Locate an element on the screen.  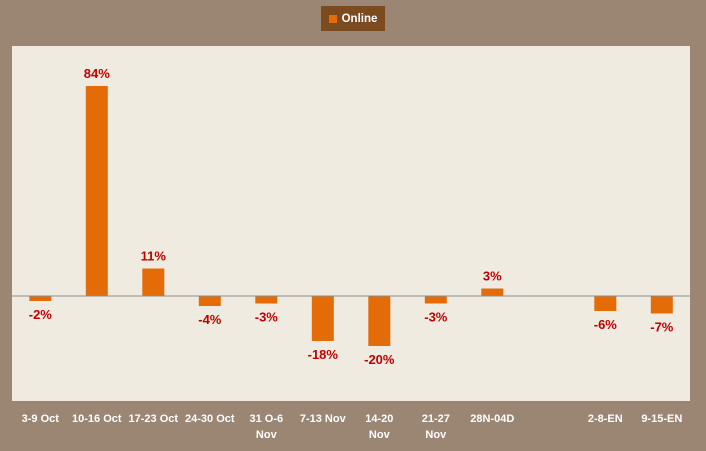
x-tick-label-line: 24-30 Oct is located at coordinates (210, 419).